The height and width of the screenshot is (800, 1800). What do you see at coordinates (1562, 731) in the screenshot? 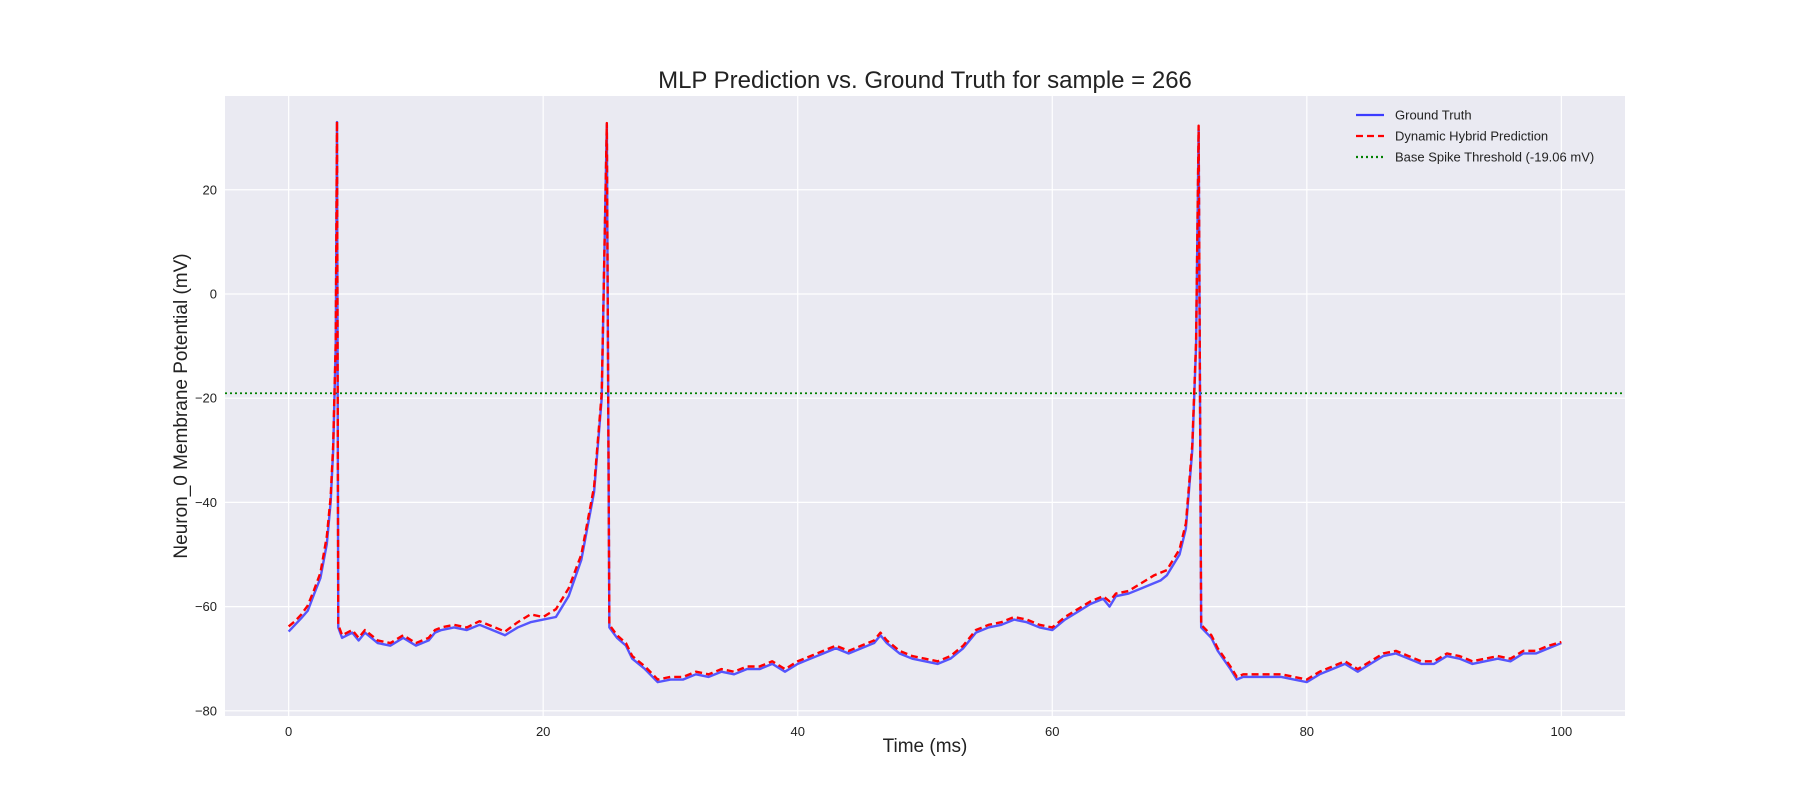
I see `x-tick-label: 100` at bounding box center [1562, 731].